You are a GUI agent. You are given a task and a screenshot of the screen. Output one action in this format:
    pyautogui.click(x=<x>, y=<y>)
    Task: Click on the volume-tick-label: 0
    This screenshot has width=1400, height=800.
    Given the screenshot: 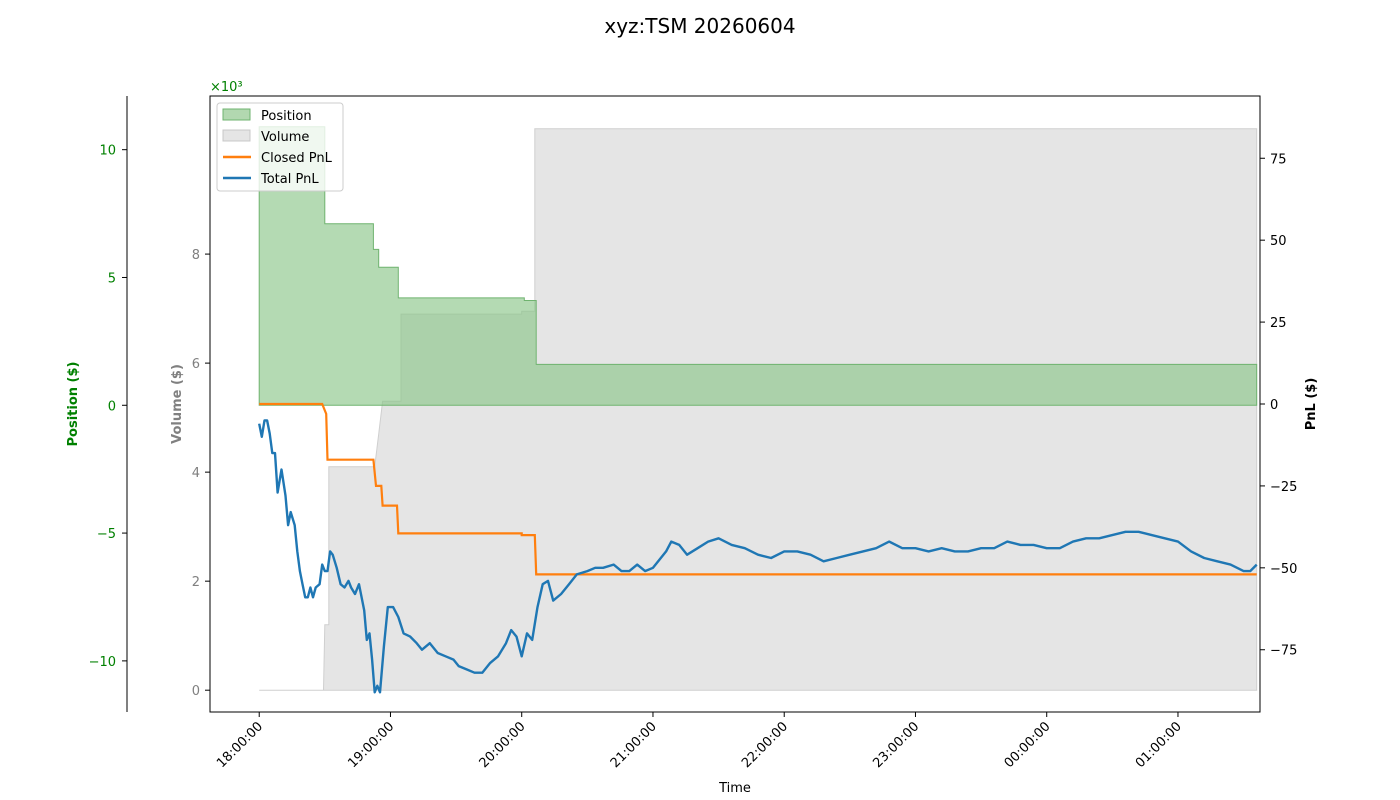 What is the action you would take?
    pyautogui.click(x=196, y=691)
    